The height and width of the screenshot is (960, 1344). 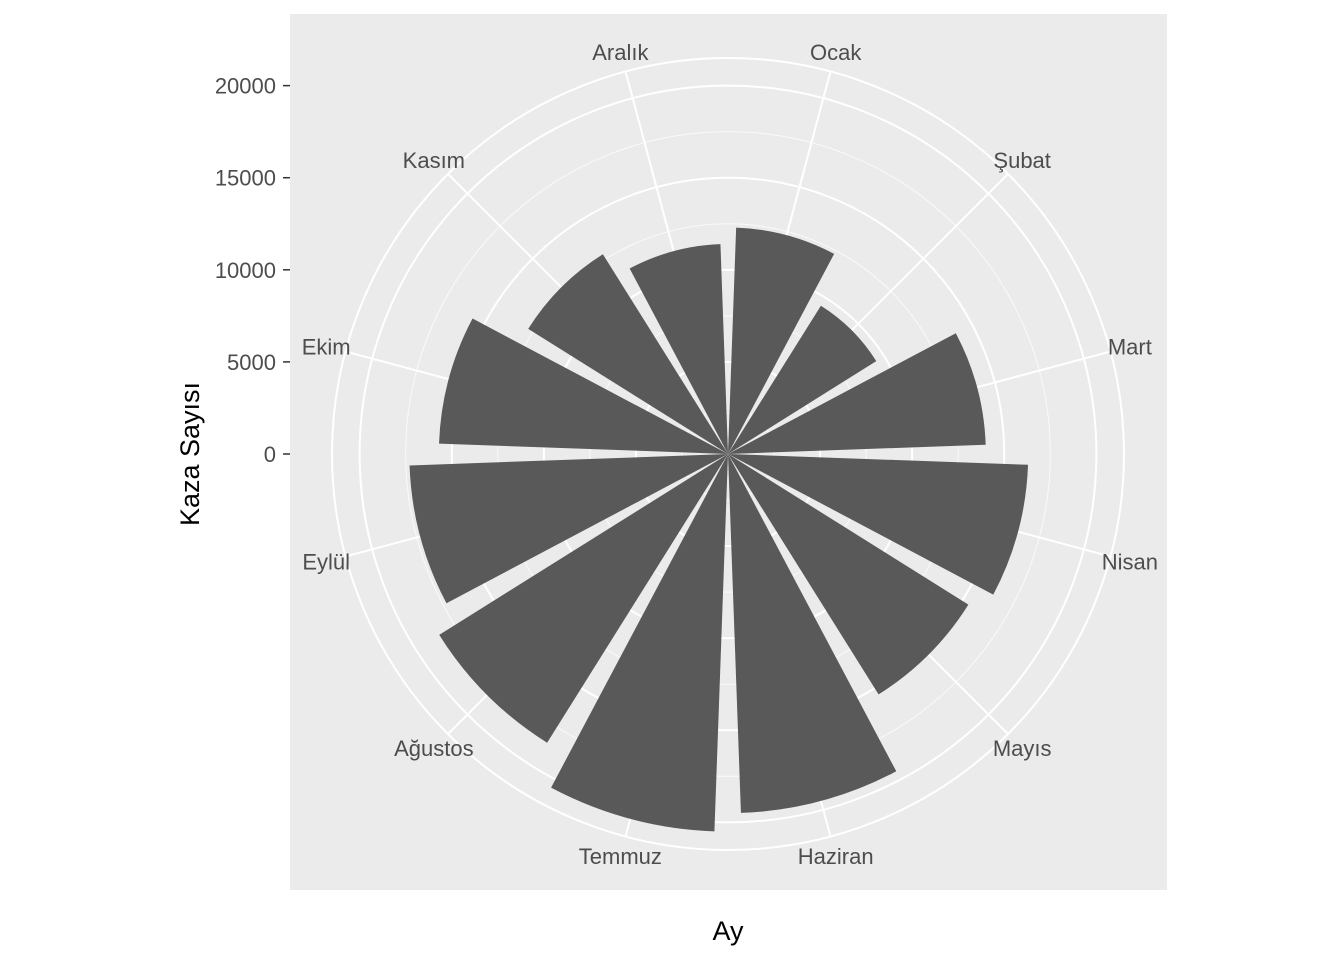 I want to click on y-axis: 0 5000 10000 15000 20000, so click(x=252, y=270).